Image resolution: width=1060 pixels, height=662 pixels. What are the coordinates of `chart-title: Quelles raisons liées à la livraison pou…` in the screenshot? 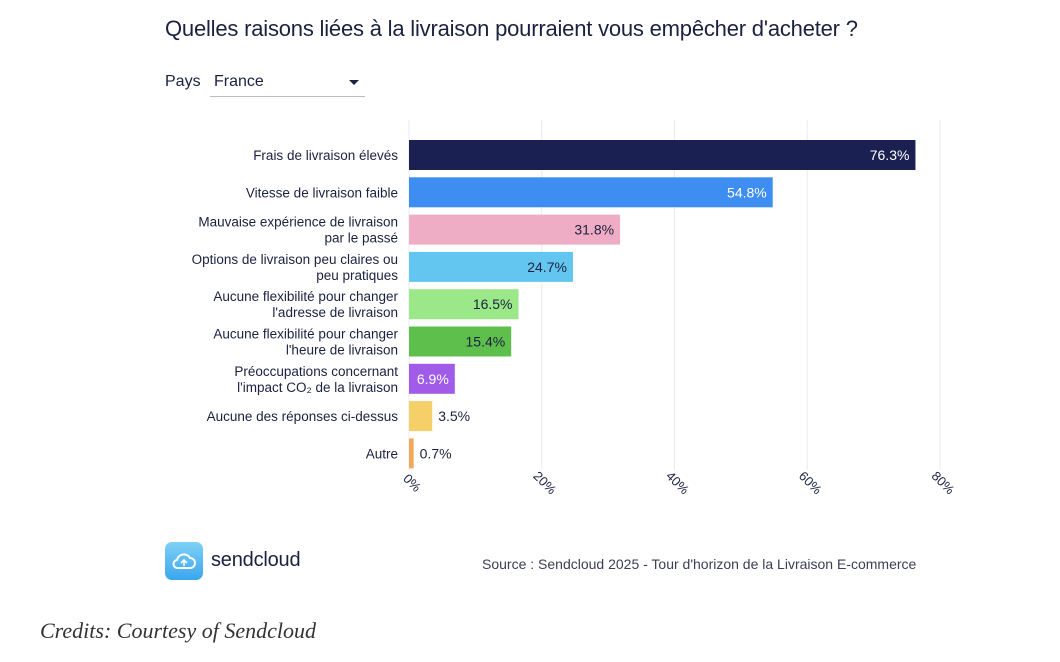 It's located at (511, 28).